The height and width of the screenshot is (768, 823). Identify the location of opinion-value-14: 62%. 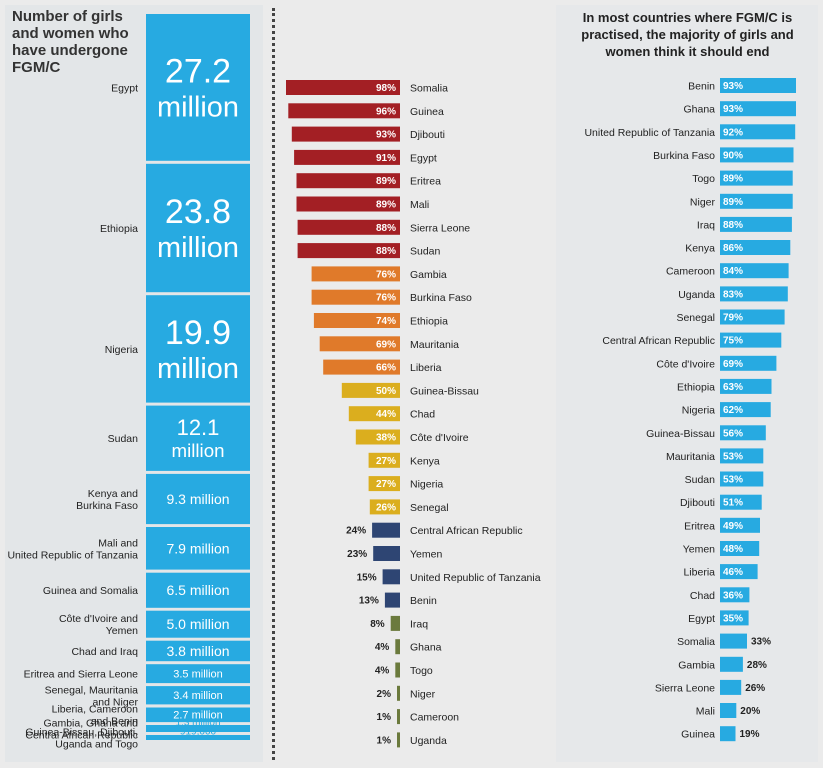
(733, 410).